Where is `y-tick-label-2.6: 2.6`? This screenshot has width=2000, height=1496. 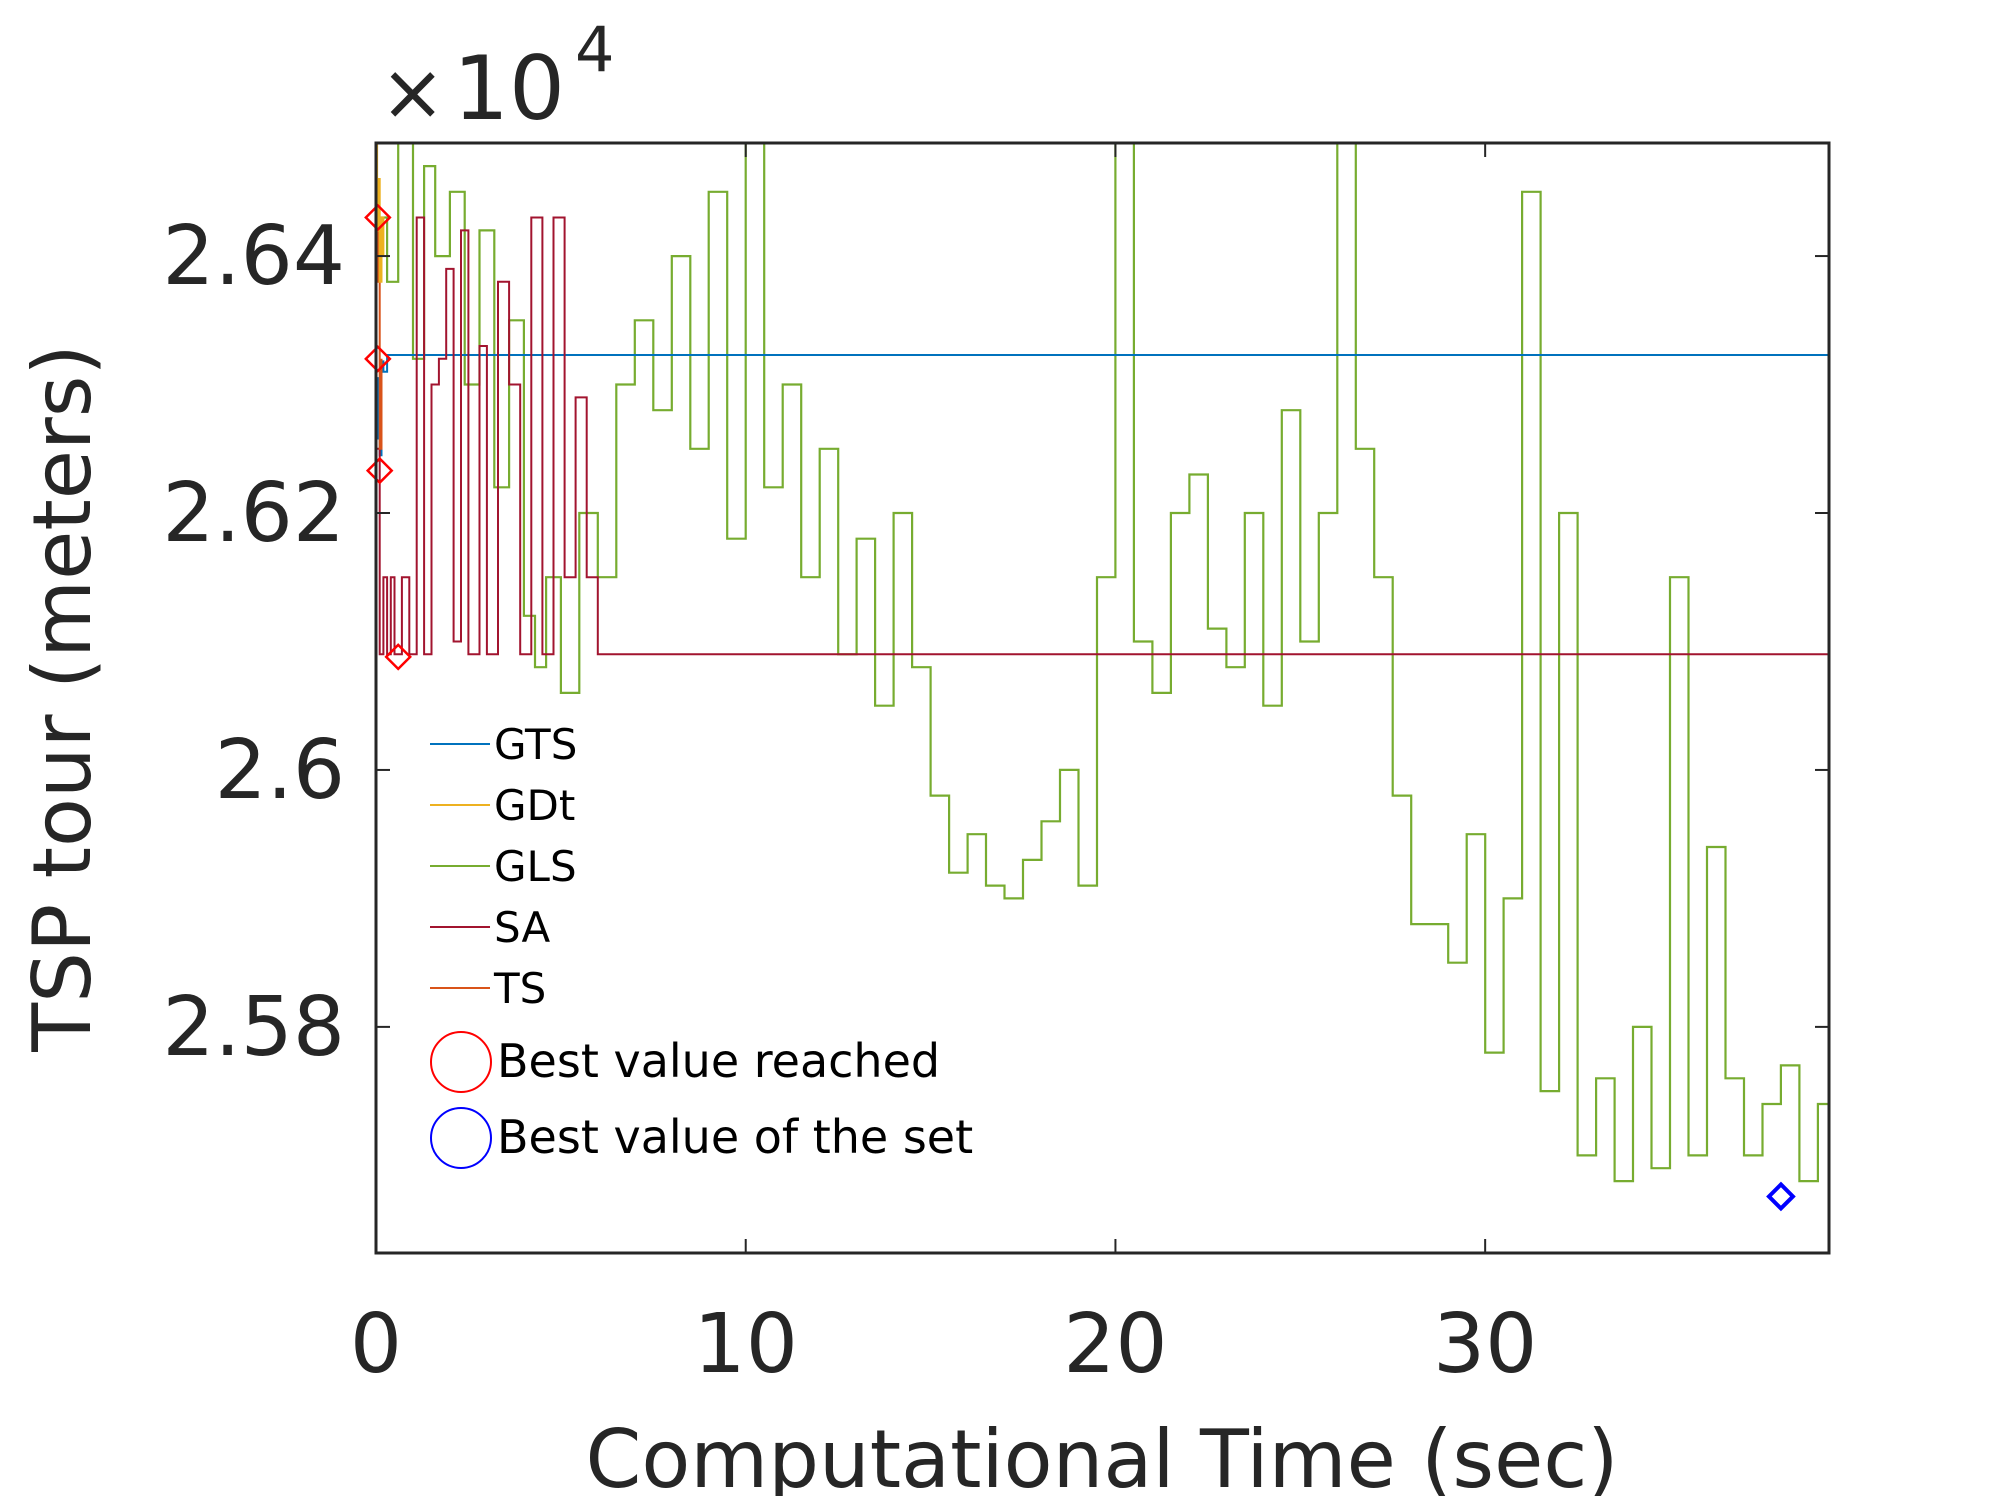 y-tick-label-2.6: 2.6 is located at coordinates (280, 770).